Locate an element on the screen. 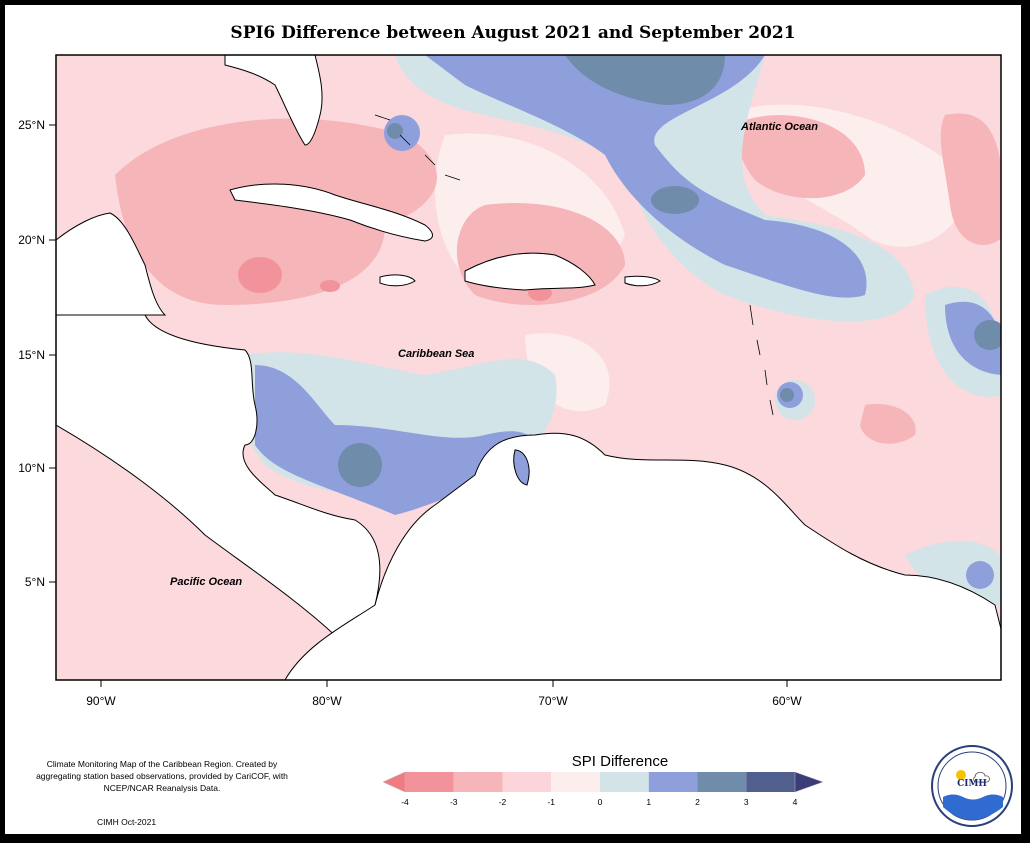  lat-tick-label: 20°N is located at coordinates (31, 240).